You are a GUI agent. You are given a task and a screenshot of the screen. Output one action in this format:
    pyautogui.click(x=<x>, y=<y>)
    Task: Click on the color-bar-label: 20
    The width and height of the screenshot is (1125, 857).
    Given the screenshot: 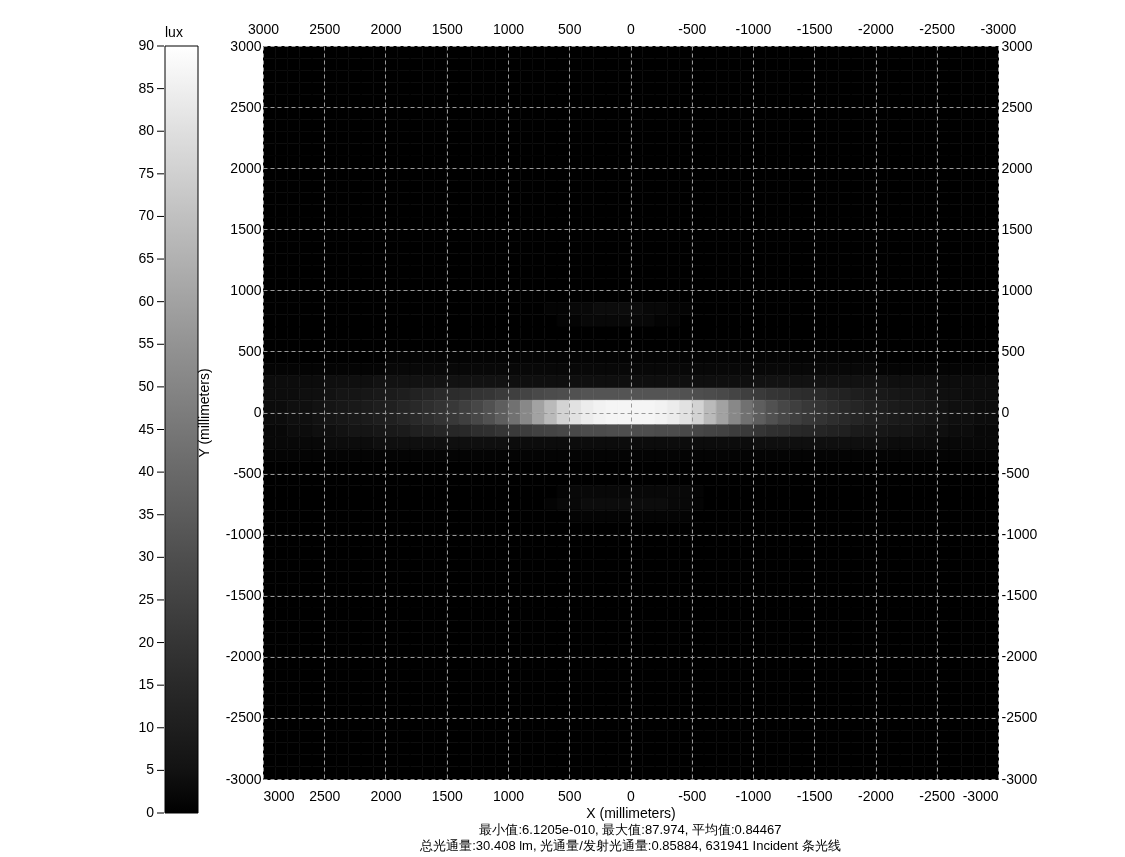 What is the action you would take?
    pyautogui.click(x=146, y=641)
    